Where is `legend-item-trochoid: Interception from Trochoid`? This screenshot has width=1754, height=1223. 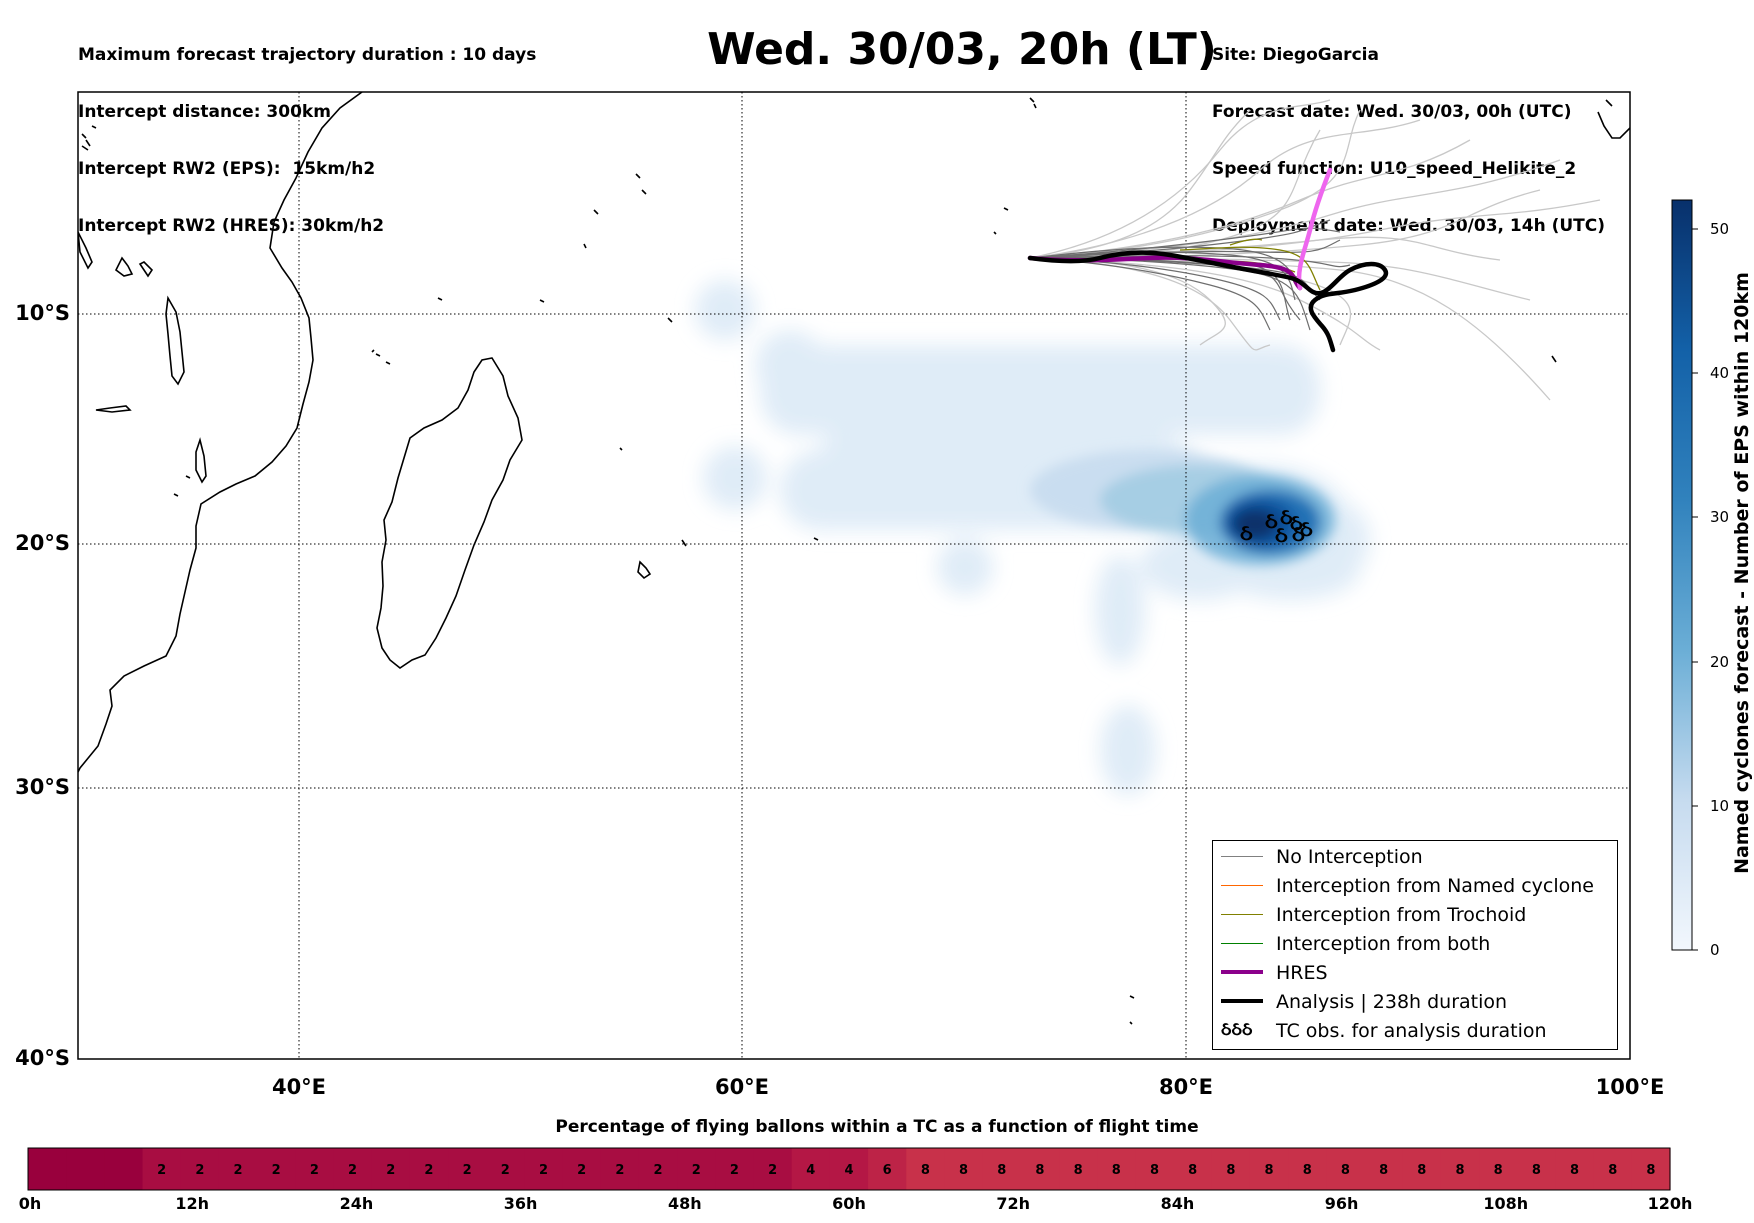 legend-item-trochoid: Interception from Trochoid is located at coordinates (1415, 915).